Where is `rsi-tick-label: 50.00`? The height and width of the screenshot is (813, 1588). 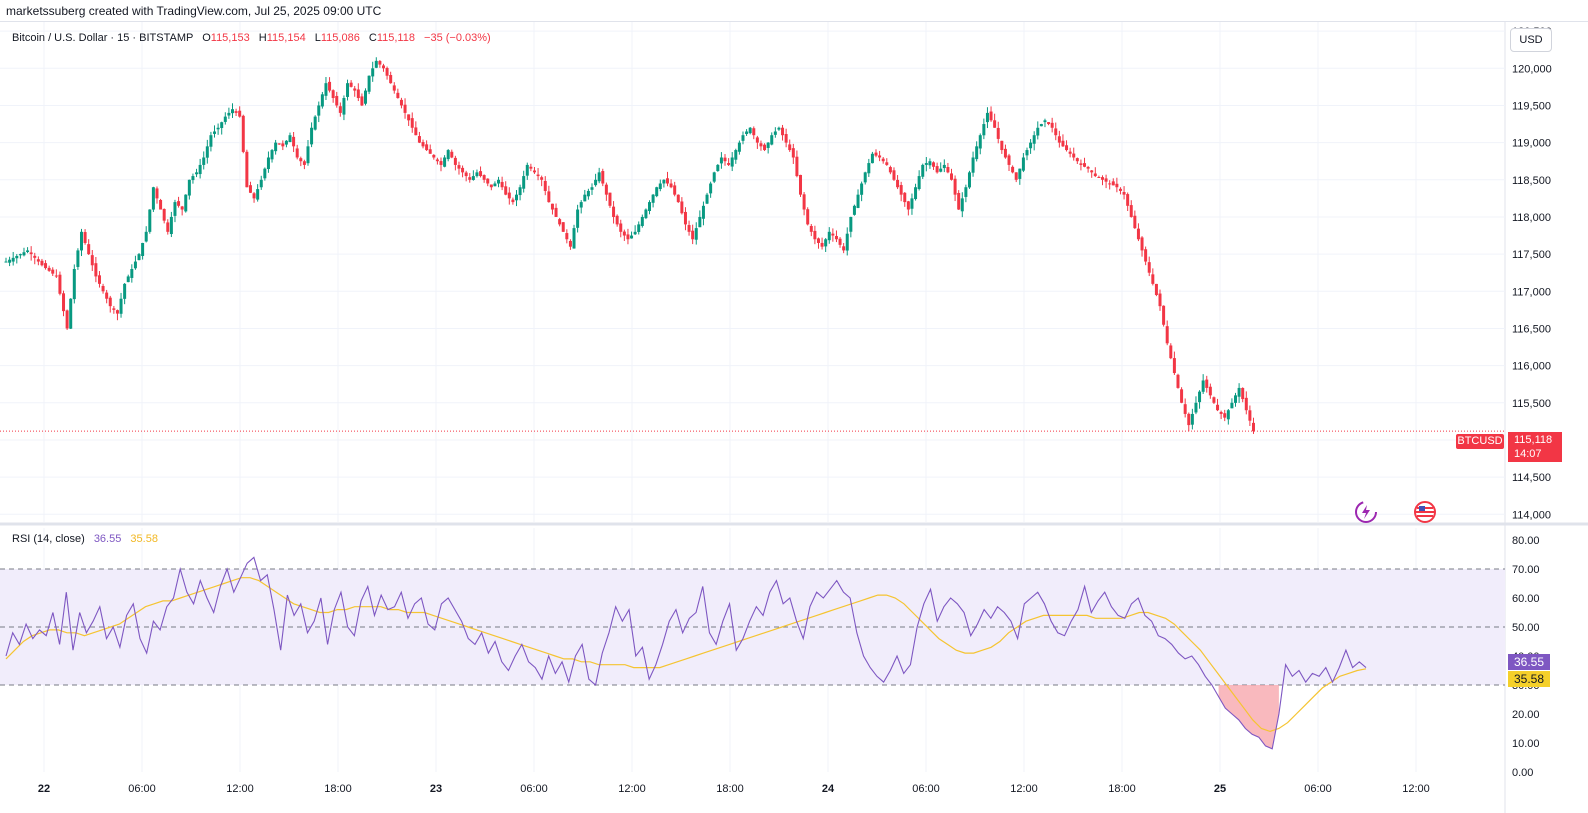
rsi-tick-label: 50.00 is located at coordinates (1526, 628).